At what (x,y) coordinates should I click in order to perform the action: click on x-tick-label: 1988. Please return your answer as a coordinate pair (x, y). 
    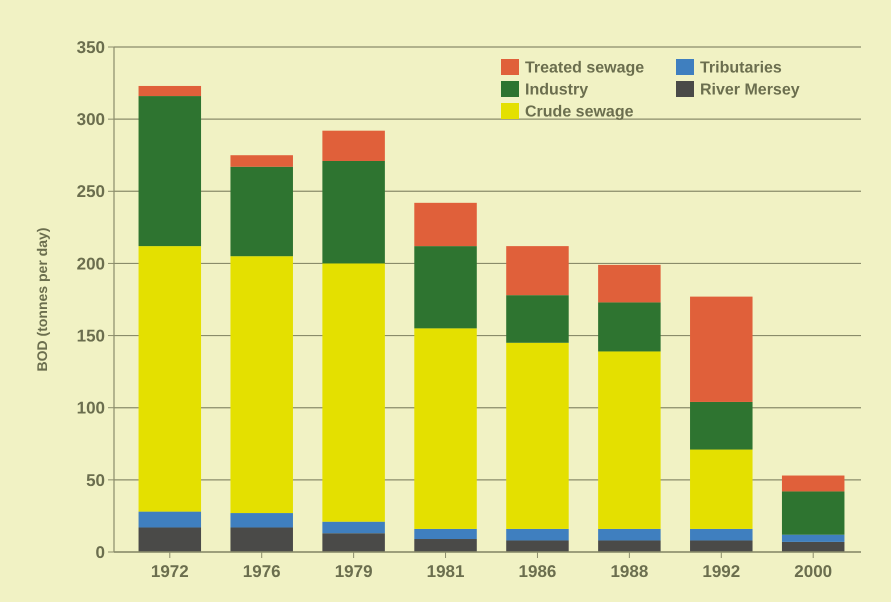
    Looking at the image, I should click on (629, 571).